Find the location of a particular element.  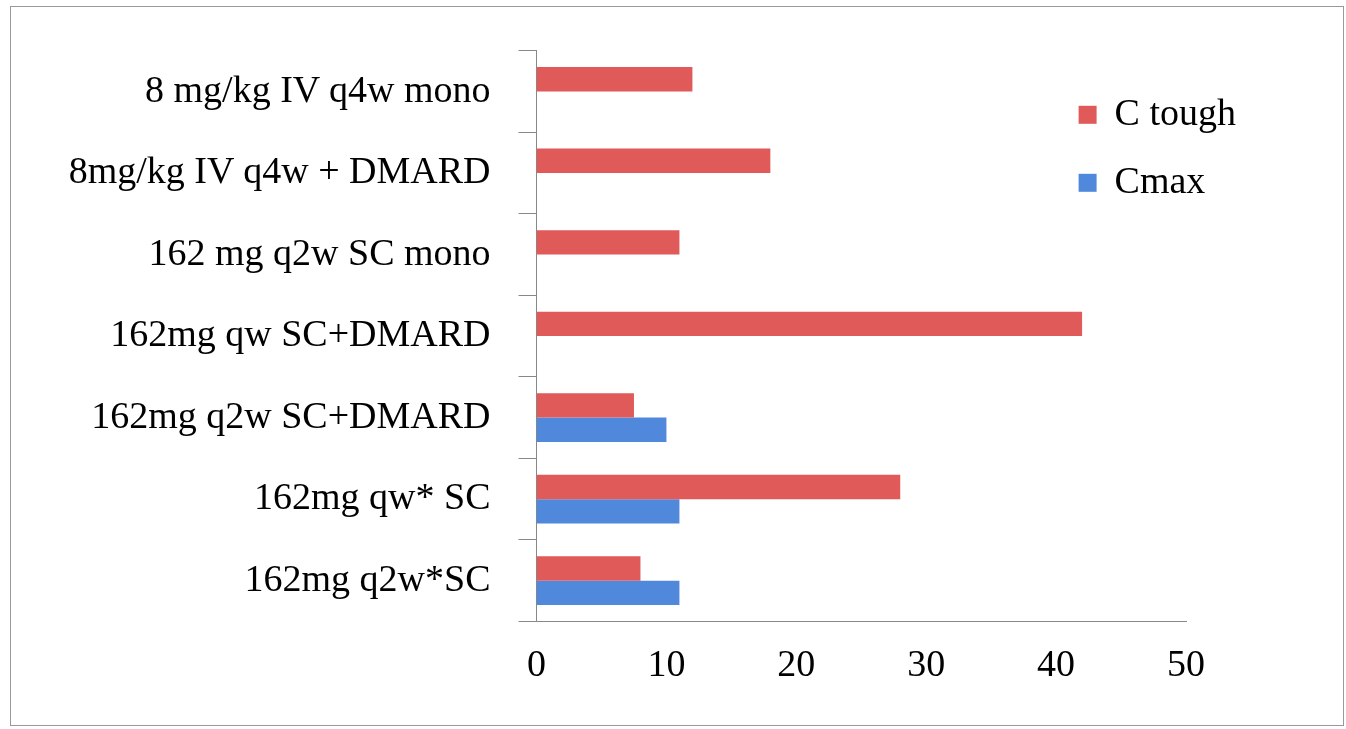

y-tick-label: 162mg qw SC+DMARD is located at coordinates (300, 333).